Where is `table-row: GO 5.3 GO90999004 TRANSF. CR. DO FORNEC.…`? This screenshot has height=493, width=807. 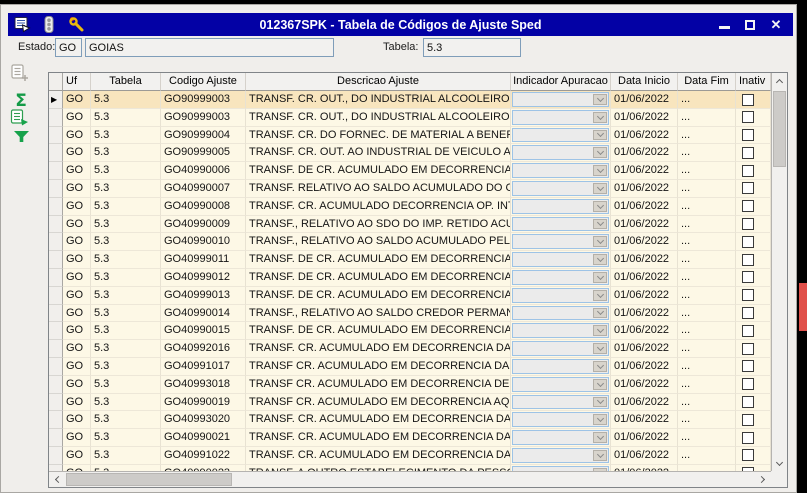
table-row: GO 5.3 GO90999004 TRANSF. CR. DO FORNEC.… is located at coordinates (410, 135).